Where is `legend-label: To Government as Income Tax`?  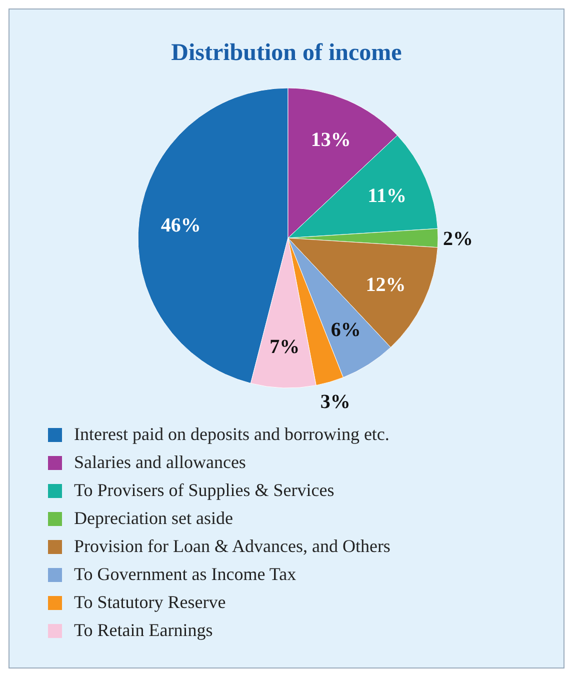 legend-label: To Government as Income Tax is located at coordinates (185, 574).